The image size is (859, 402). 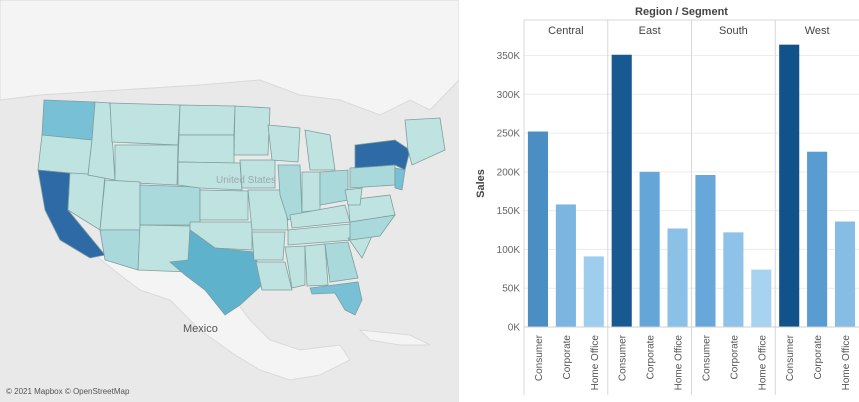 I want to click on state-mississippi, so click(x=295, y=267).